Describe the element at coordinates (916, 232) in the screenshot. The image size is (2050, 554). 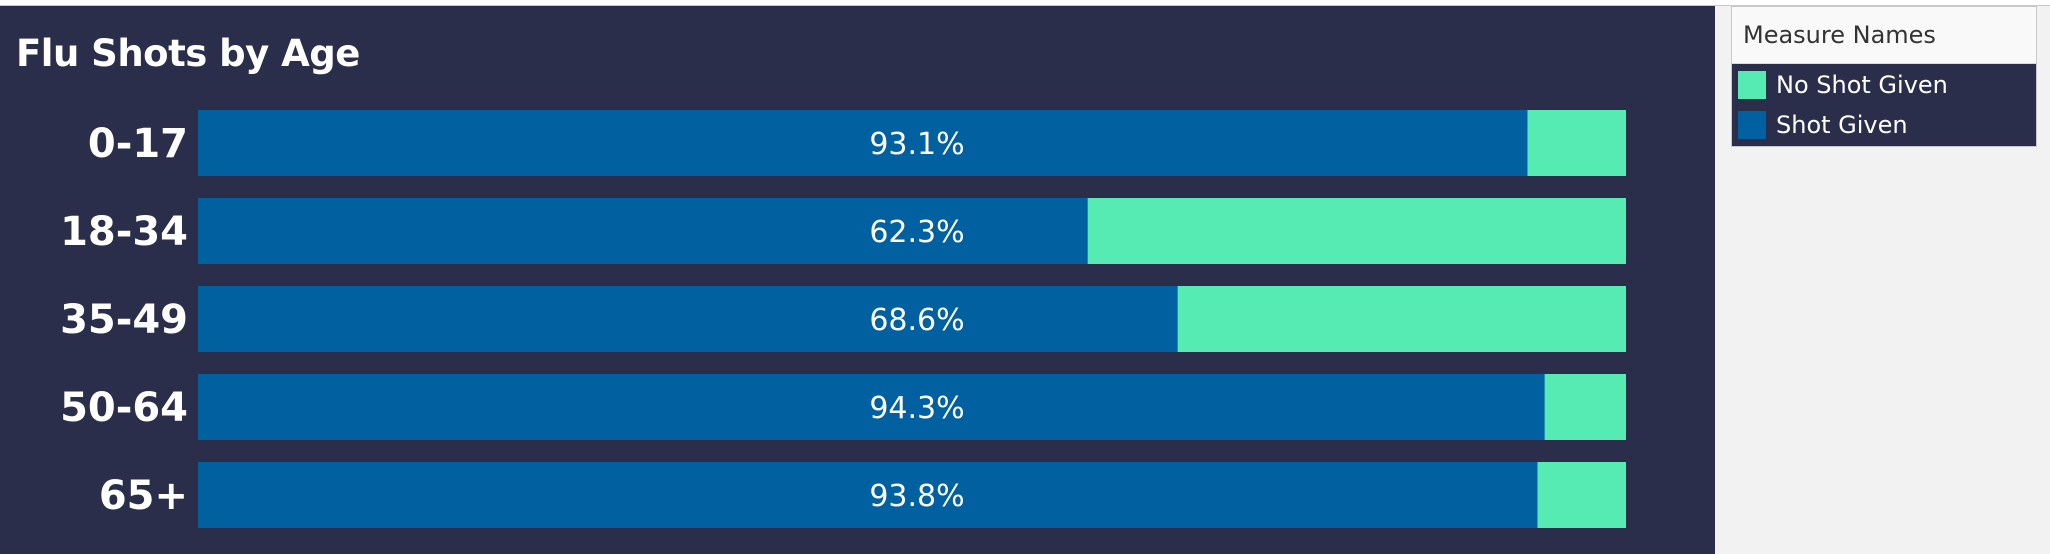
I see `data-label-18-34: 62.3%` at that location.